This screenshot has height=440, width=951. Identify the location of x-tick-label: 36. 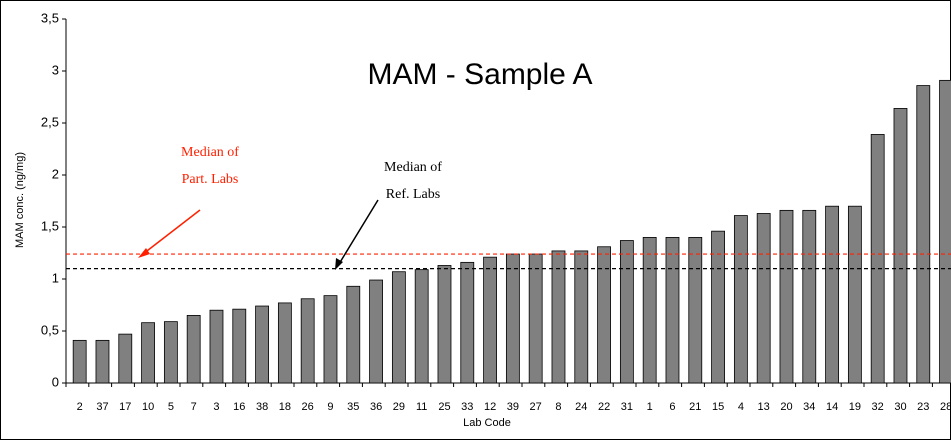
(376, 407).